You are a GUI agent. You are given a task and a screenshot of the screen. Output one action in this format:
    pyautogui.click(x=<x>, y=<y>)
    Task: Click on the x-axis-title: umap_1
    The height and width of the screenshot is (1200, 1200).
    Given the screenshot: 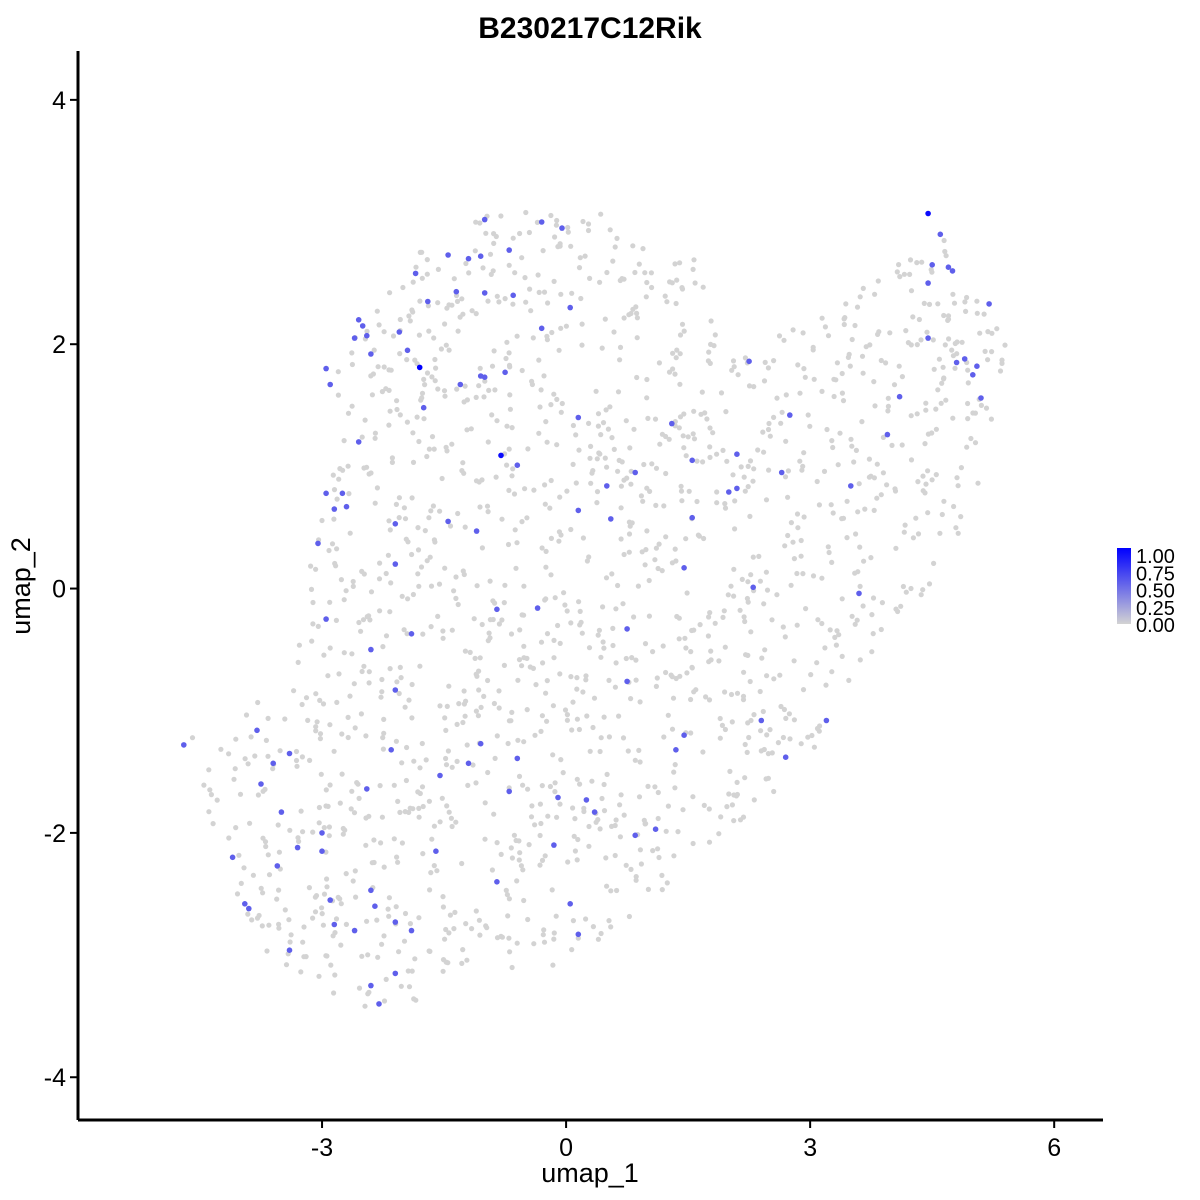 What is the action you would take?
    pyautogui.click(x=590, y=1173)
    